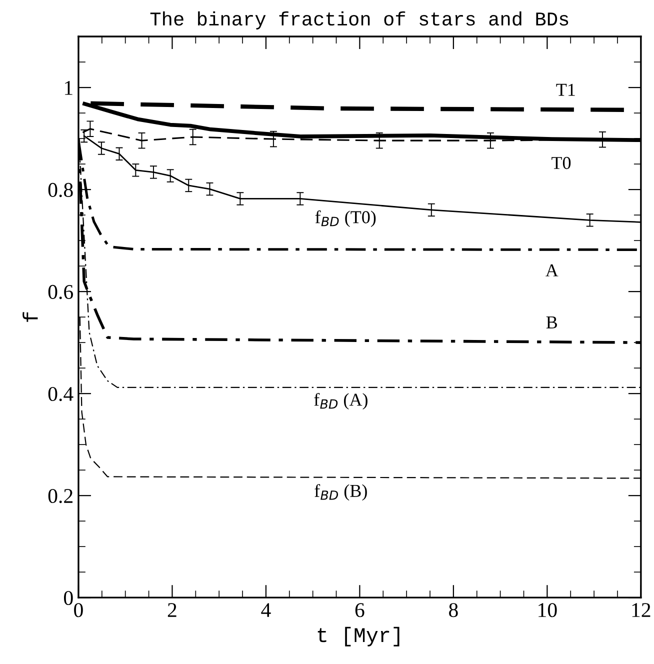 The width and height of the screenshot is (654, 664). Describe the element at coordinates (60, 190) in the screenshot. I see `y-tick-label: 0.8` at that location.